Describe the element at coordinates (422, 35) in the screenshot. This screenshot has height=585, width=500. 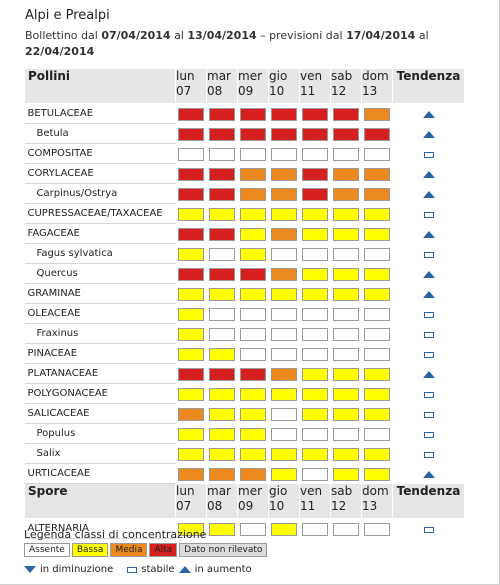
I see `forecast-mid: al` at that location.